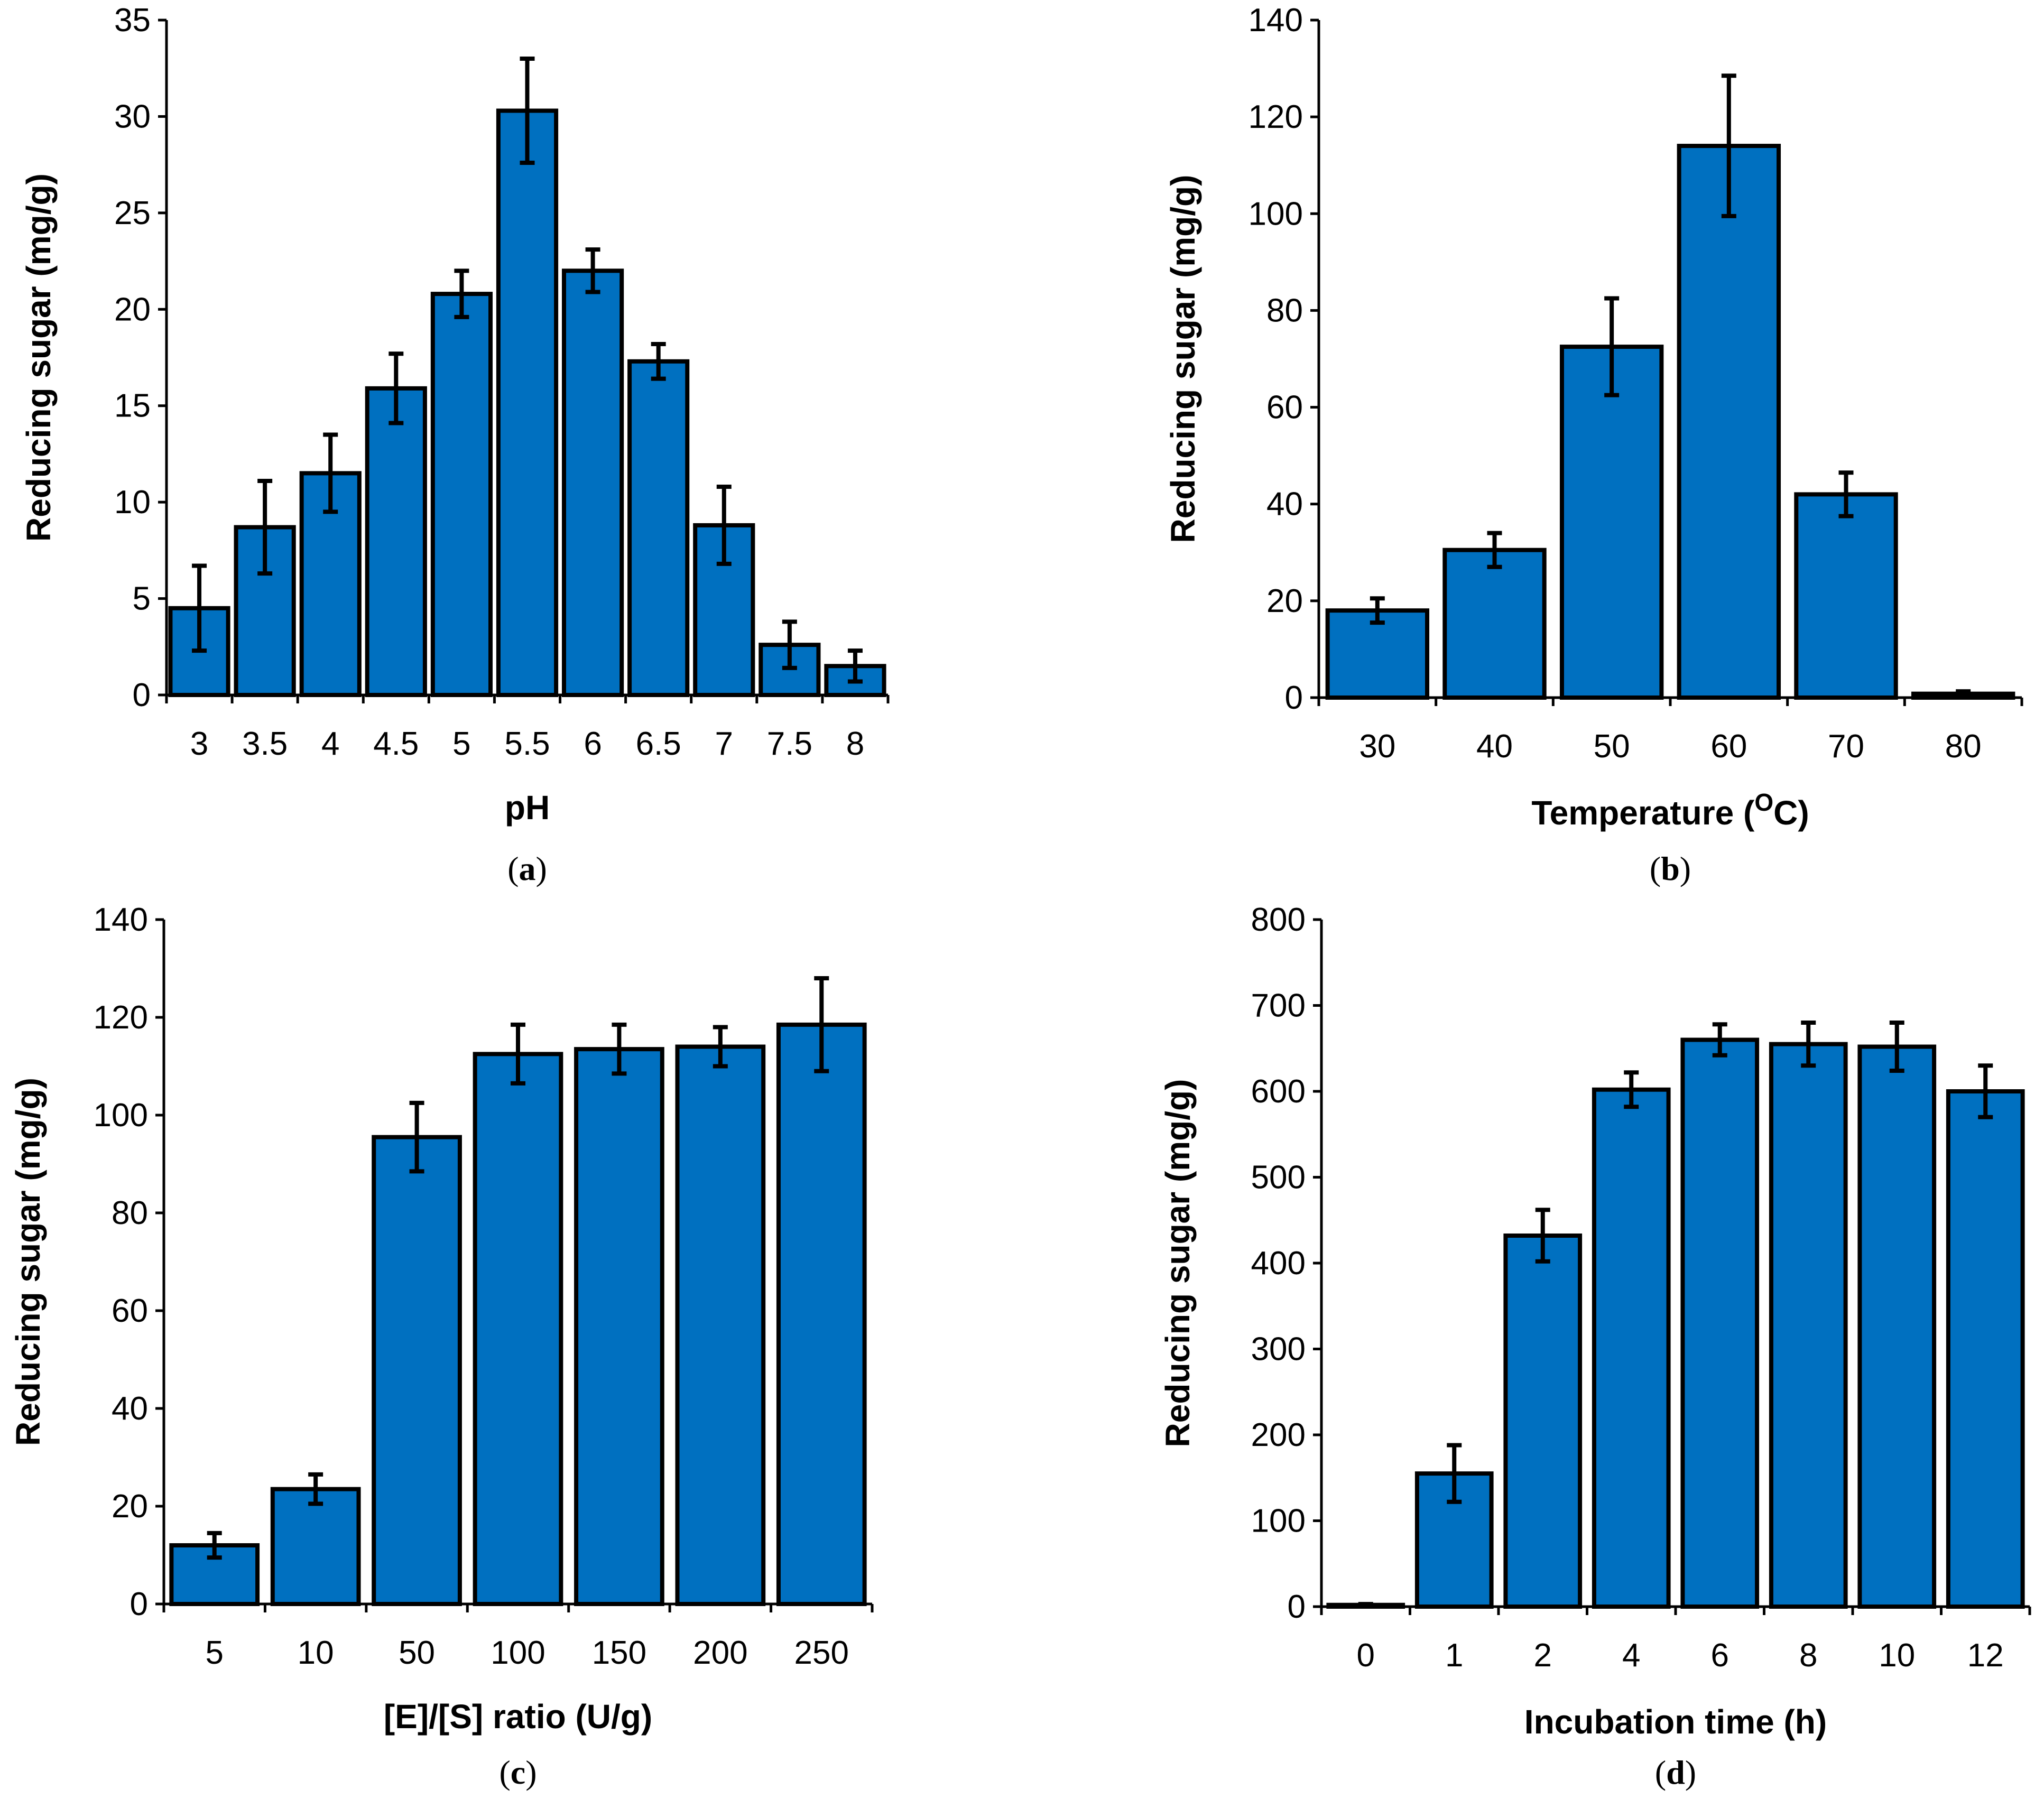 This screenshot has height=1799, width=2044. I want to click on x-tick-label-a-6: 6, so click(593, 744).